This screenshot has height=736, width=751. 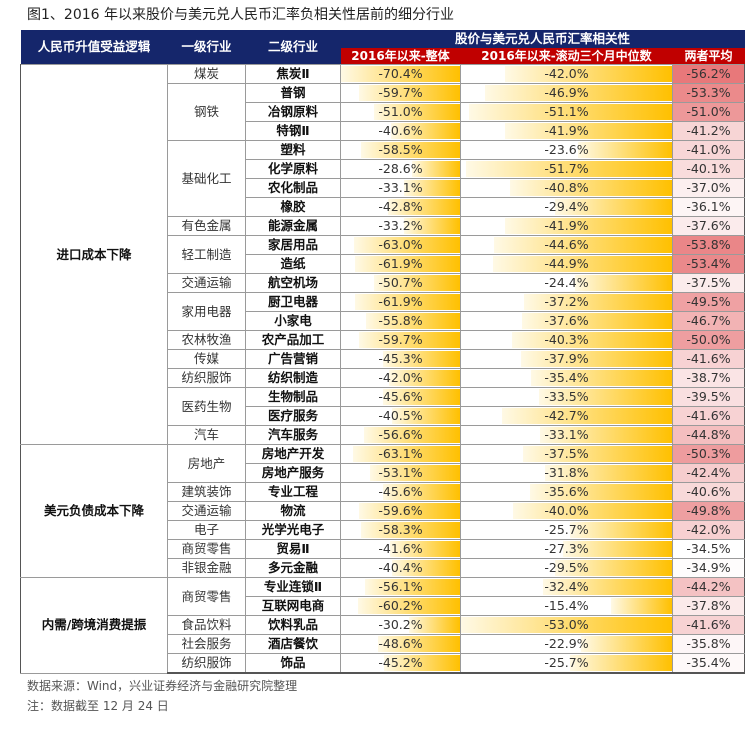 I want to click on level1-industry: 有色金属, so click(x=206, y=226).